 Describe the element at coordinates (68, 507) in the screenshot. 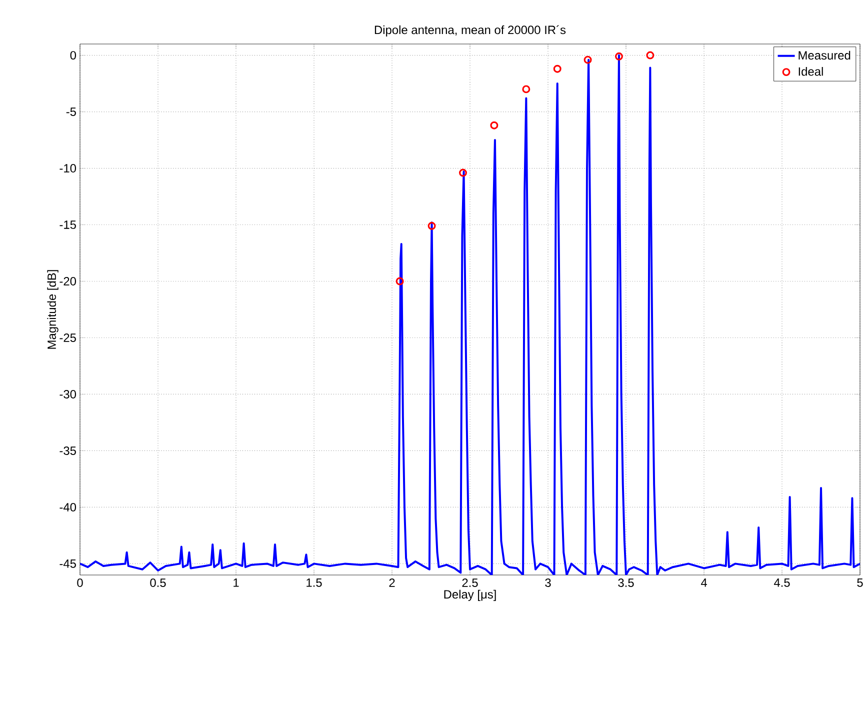

I see `y-tick-label: -40` at that location.